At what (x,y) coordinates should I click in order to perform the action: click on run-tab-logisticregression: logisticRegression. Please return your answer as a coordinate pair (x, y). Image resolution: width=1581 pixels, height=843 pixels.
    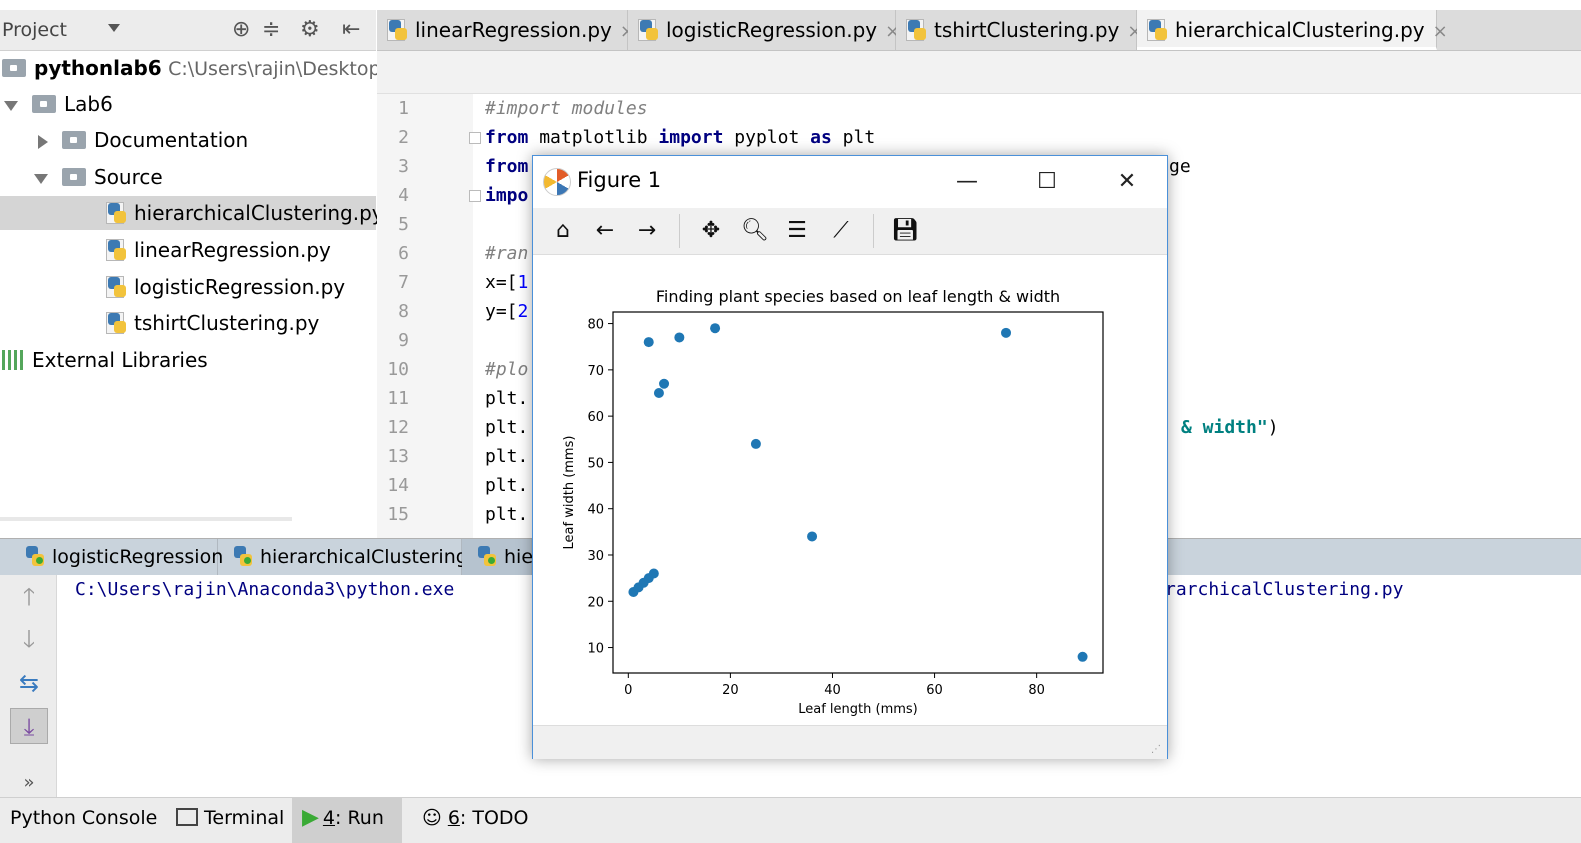
    Looking at the image, I should click on (116, 557).